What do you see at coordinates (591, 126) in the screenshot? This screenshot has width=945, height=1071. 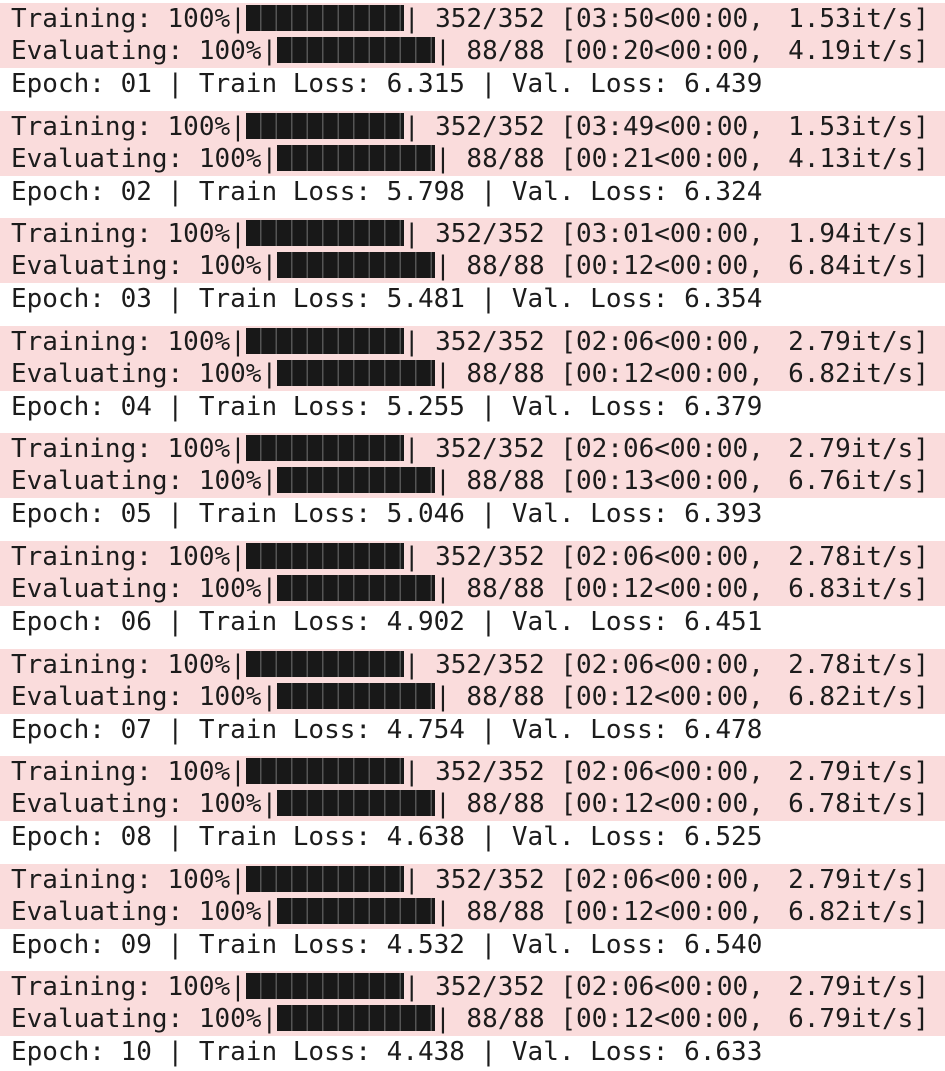 I see `training-count: 352/352 [03:49<00:00,` at bounding box center [591, 126].